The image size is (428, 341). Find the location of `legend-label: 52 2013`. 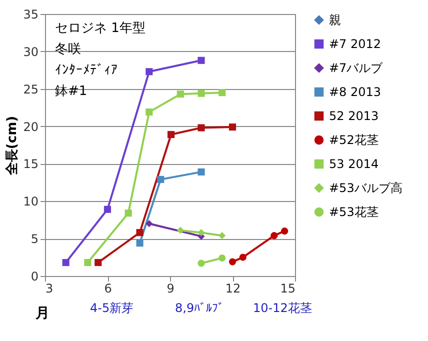

legend-label: 52 2013 is located at coordinates (354, 116).